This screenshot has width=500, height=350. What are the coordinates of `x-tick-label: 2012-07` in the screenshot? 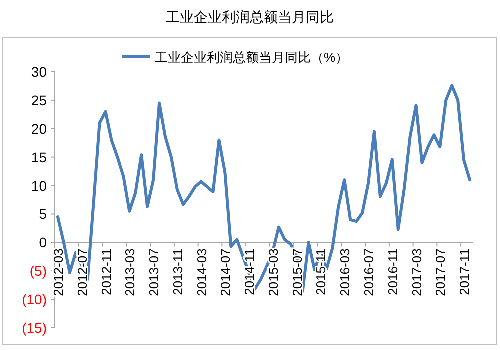 It's located at (82, 272).